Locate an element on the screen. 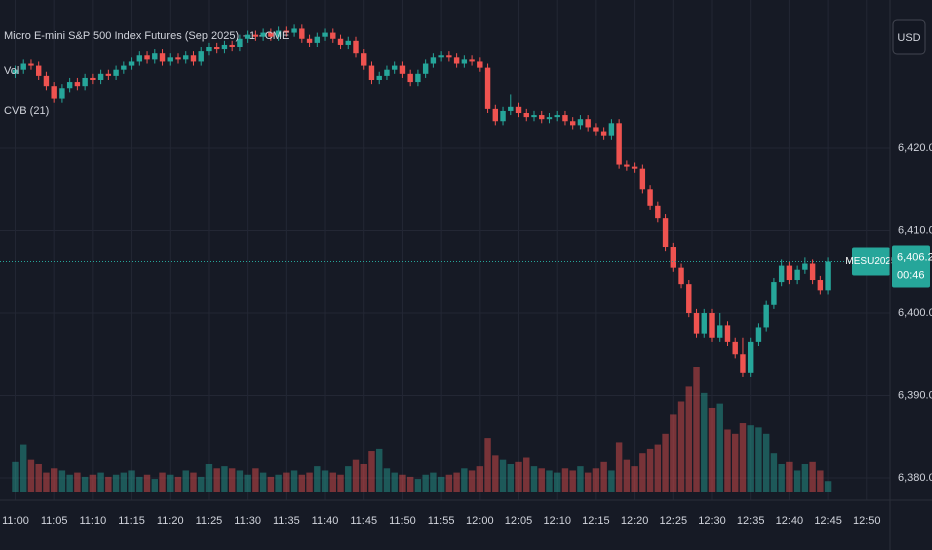 This screenshot has height=550, width=932. y-tick-label: 6,390.00 is located at coordinates (915, 395).